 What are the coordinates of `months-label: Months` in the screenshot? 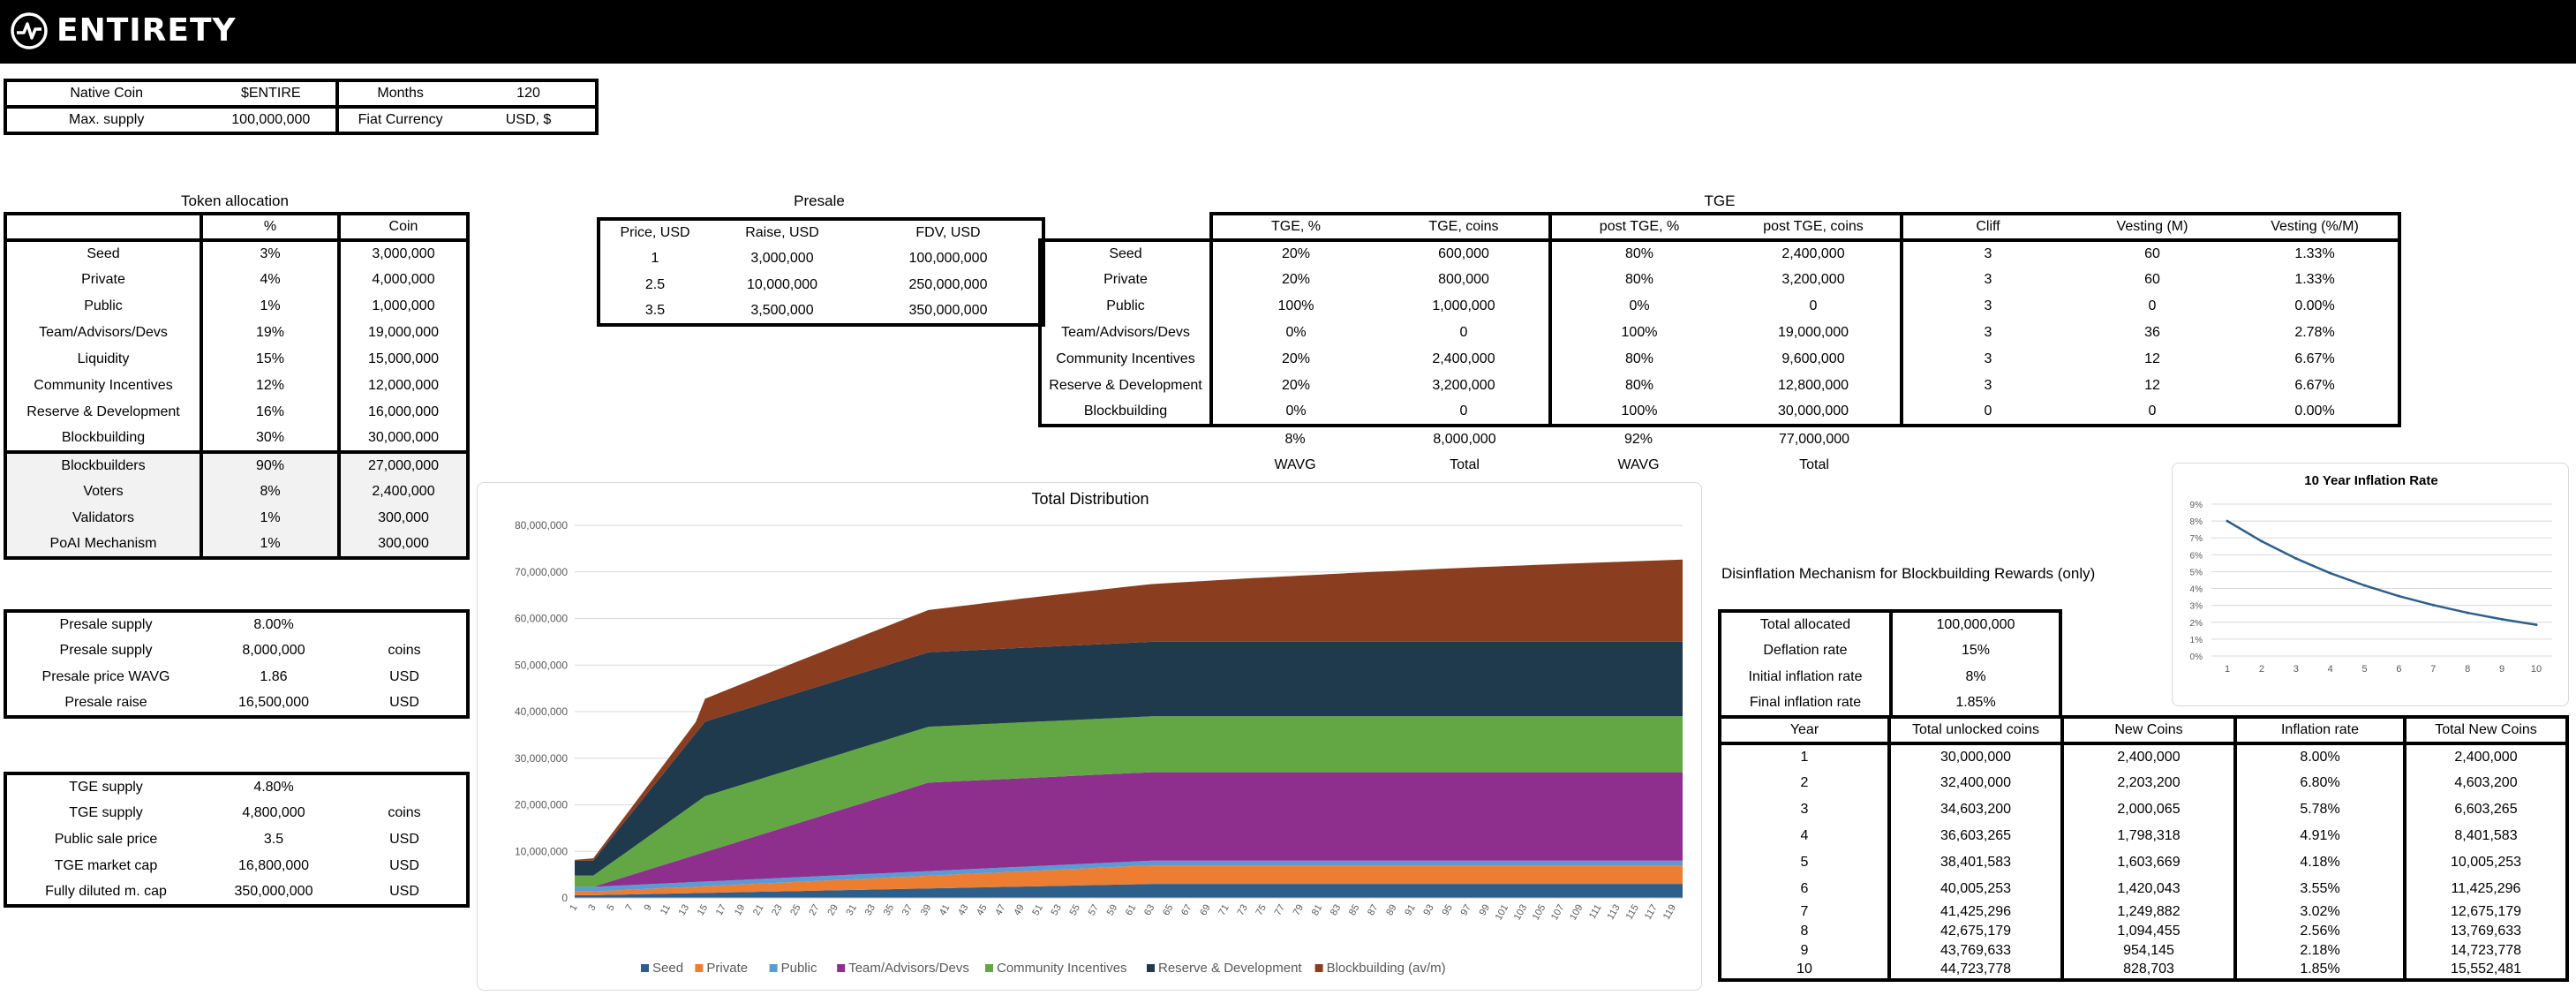 It's located at (399, 93).